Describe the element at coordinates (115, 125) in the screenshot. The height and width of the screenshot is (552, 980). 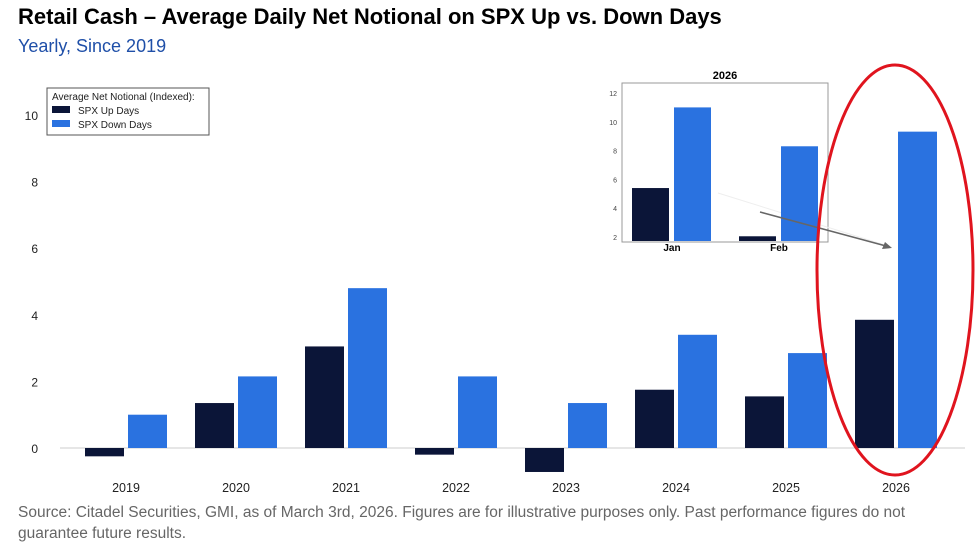
I see `legend-label: SPX Down Days` at that location.